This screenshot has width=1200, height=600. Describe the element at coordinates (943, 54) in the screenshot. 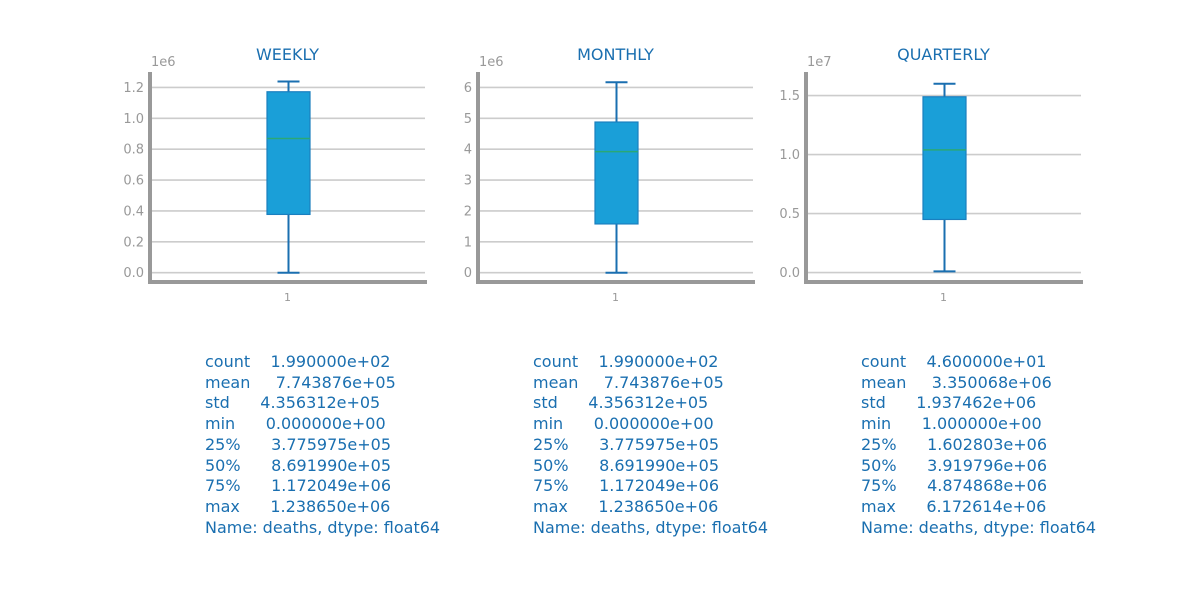

I see `quarterly-chart-title: QUARTERLY` at that location.